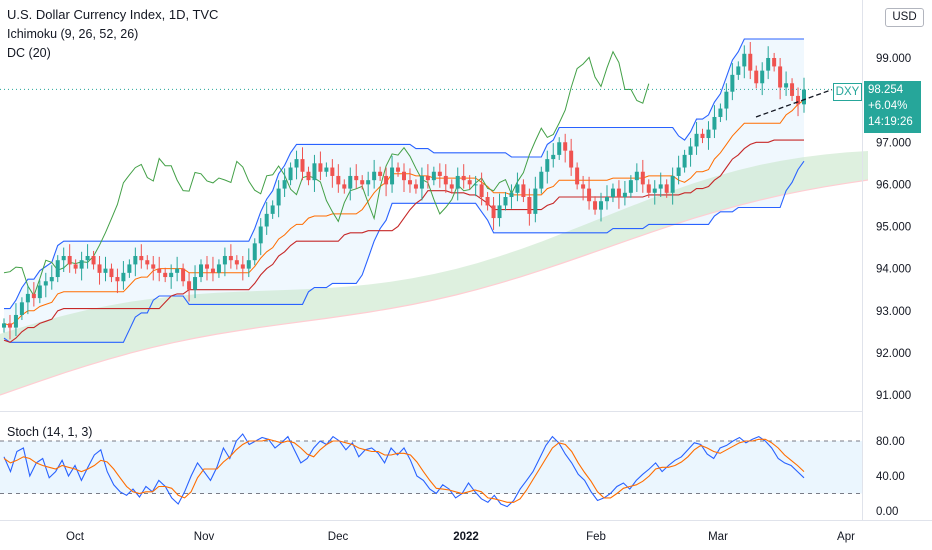  What do you see at coordinates (73, 34) in the screenshot?
I see `ichimoku-legend: Ichimoku (9, 26, 52, 26)` at bounding box center [73, 34].